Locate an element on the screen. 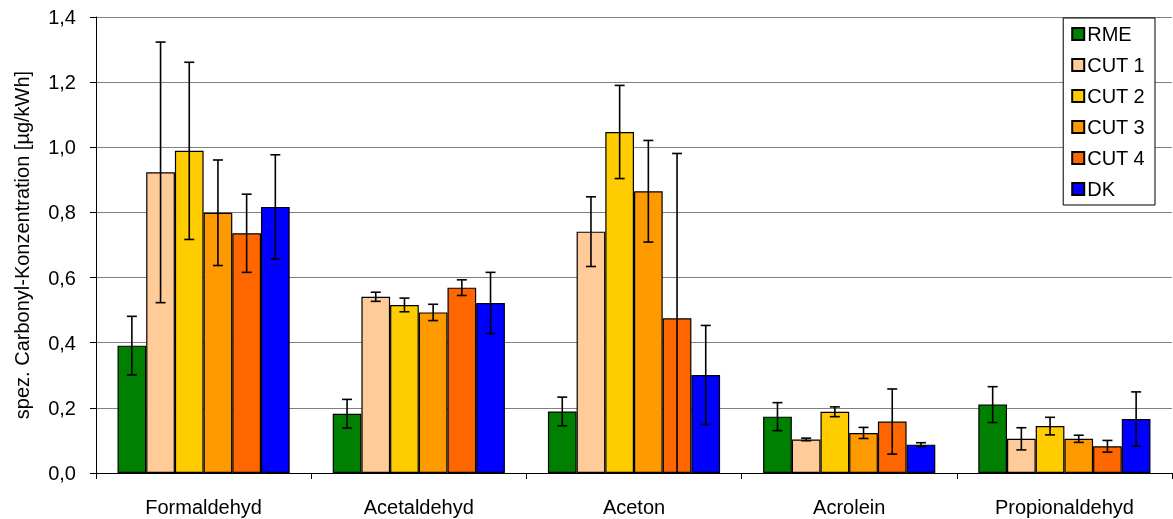 The height and width of the screenshot is (519, 1173). x-tick-label: Formaldehyd is located at coordinates (203, 507).